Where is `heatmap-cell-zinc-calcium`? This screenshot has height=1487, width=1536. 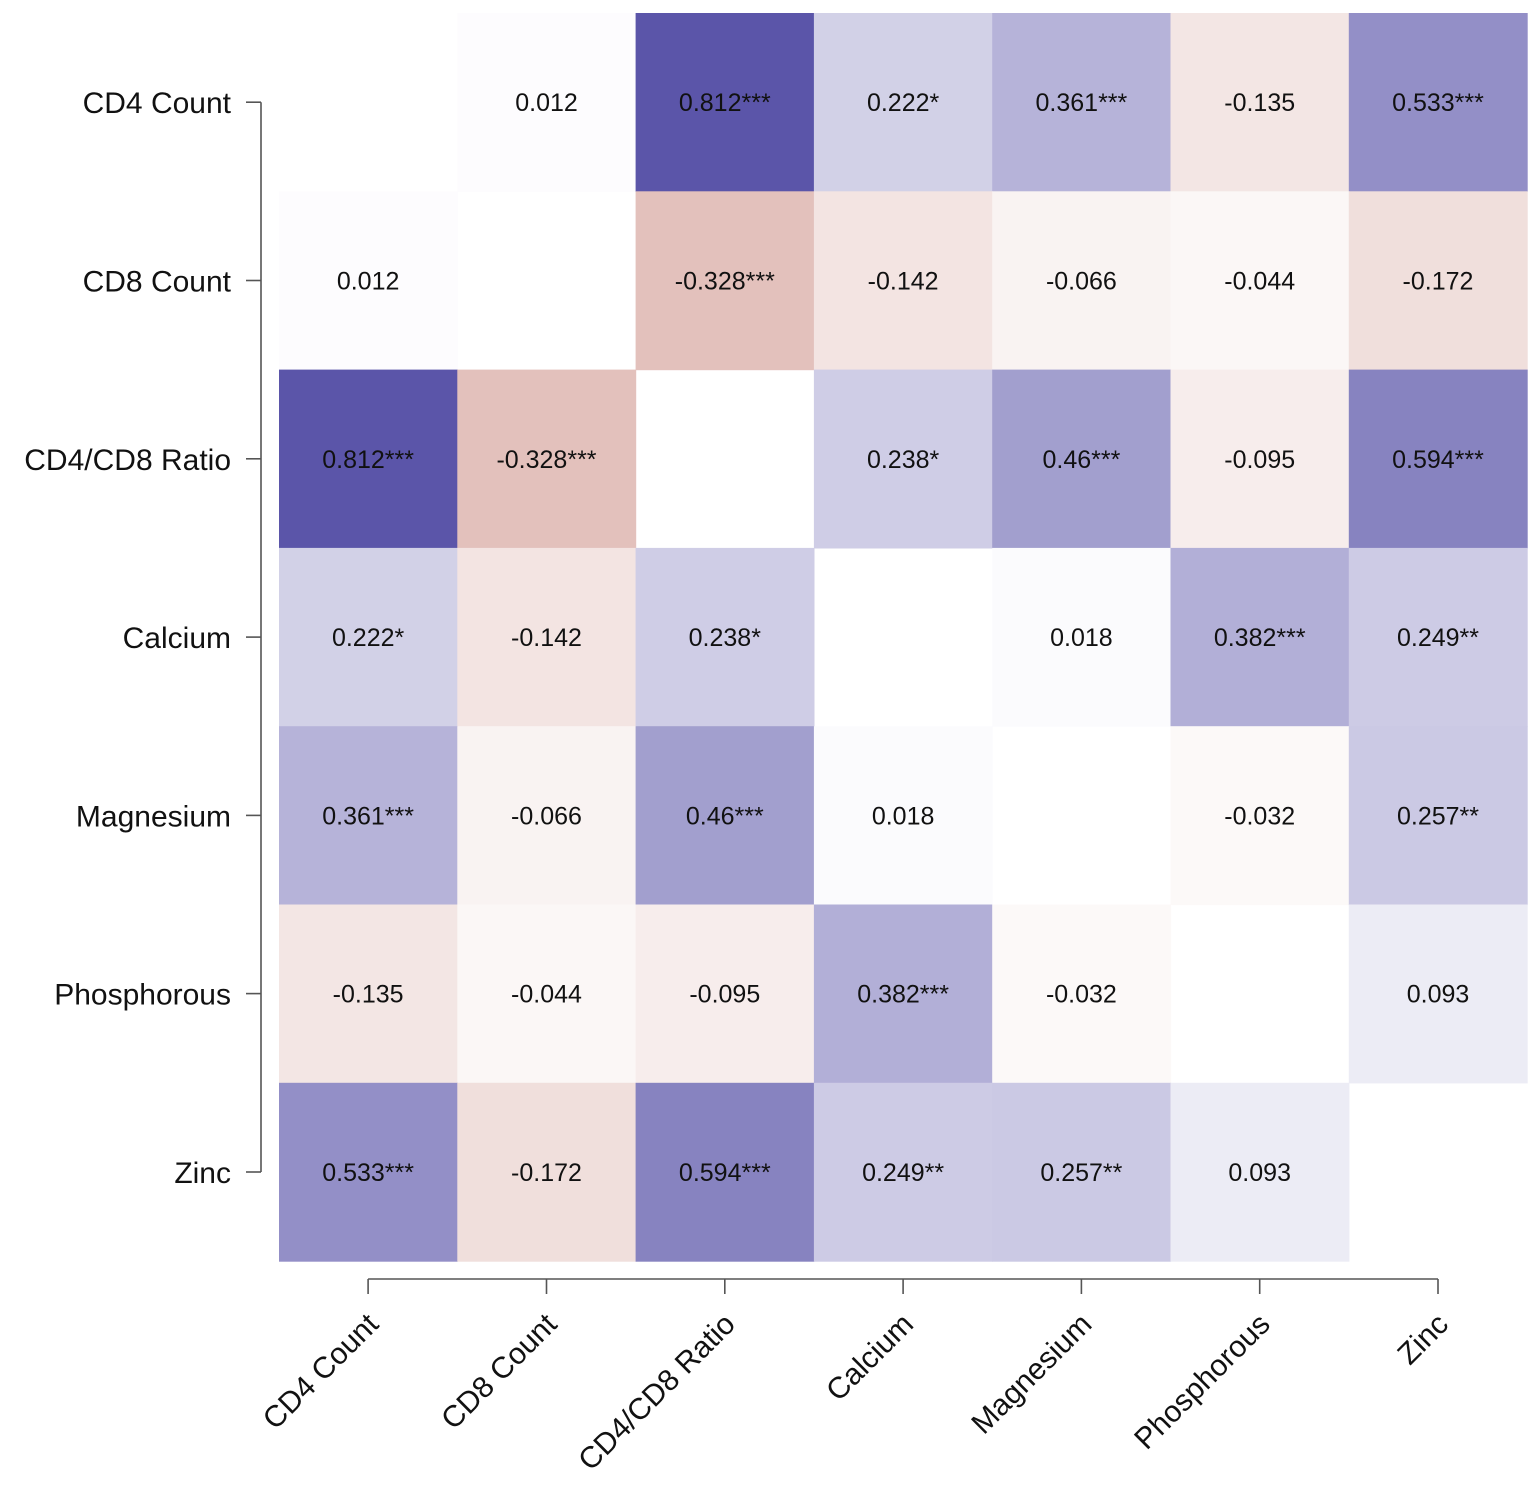
heatmap-cell-zinc-calcium is located at coordinates (903, 1172).